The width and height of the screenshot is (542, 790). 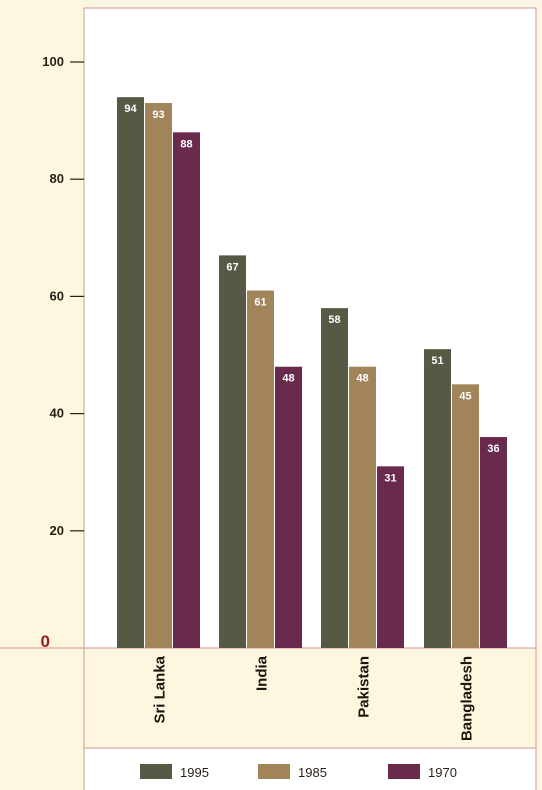 What do you see at coordinates (160, 689) in the screenshot?
I see `category-label: Sri Lanka` at bounding box center [160, 689].